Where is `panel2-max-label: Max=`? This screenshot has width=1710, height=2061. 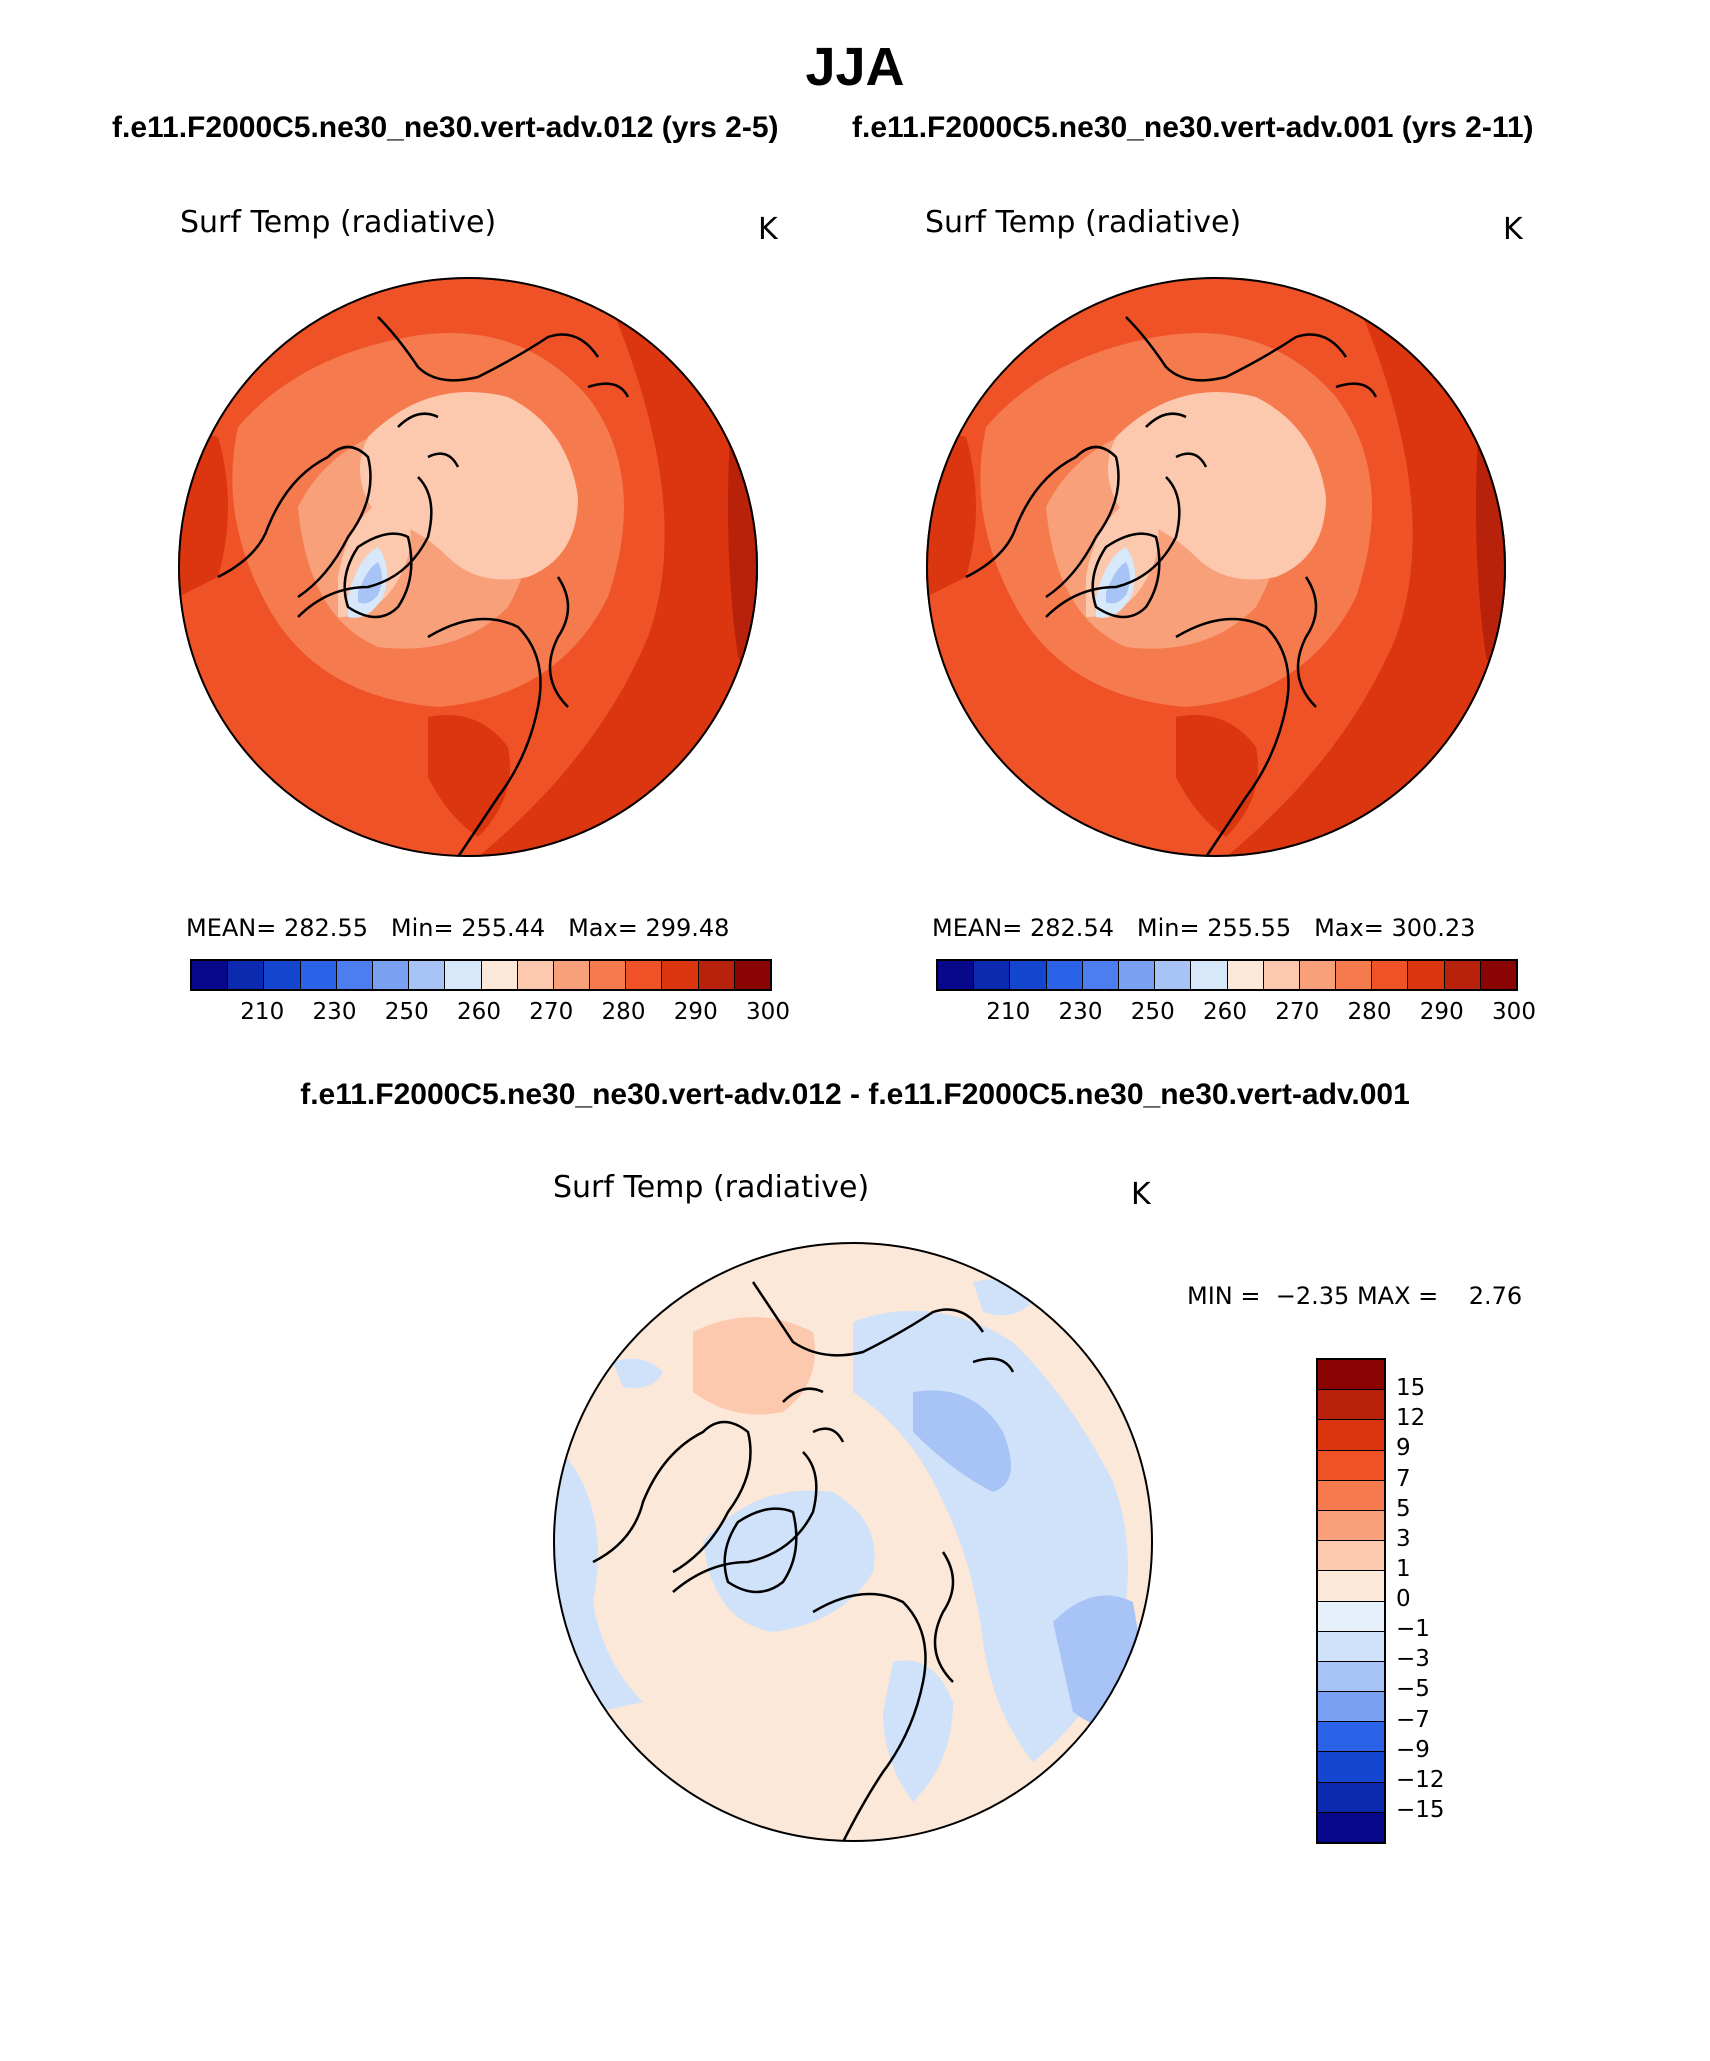 panel2-max-label: Max= is located at coordinates (1349, 928).